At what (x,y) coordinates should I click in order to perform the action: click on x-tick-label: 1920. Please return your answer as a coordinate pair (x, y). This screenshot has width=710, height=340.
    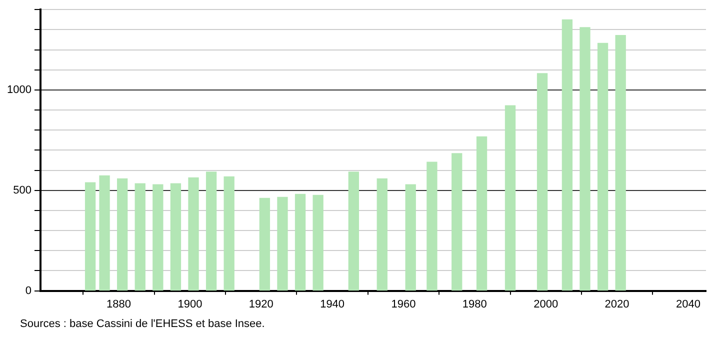
    Looking at the image, I should click on (261, 304).